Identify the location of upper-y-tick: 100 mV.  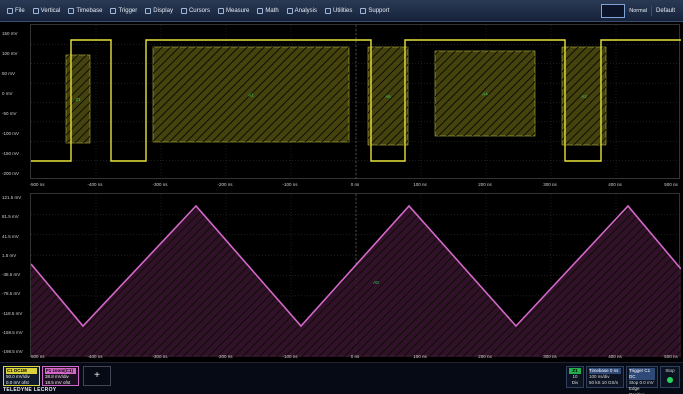
(10, 53).